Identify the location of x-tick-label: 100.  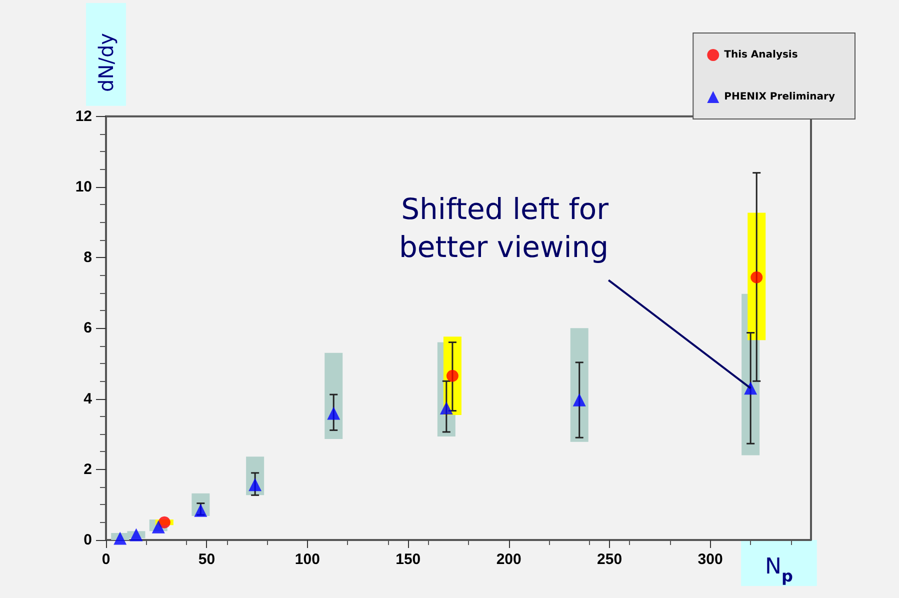
(307, 559).